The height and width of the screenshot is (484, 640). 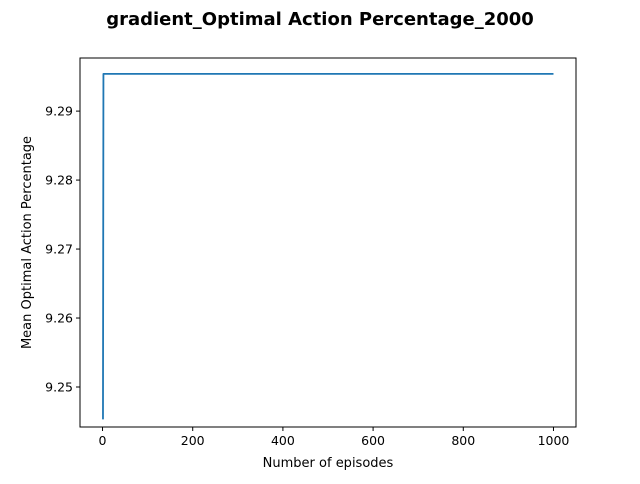 What do you see at coordinates (27, 242) in the screenshot?
I see `y-axis-label: Mean Optimal Action Percentage` at bounding box center [27, 242].